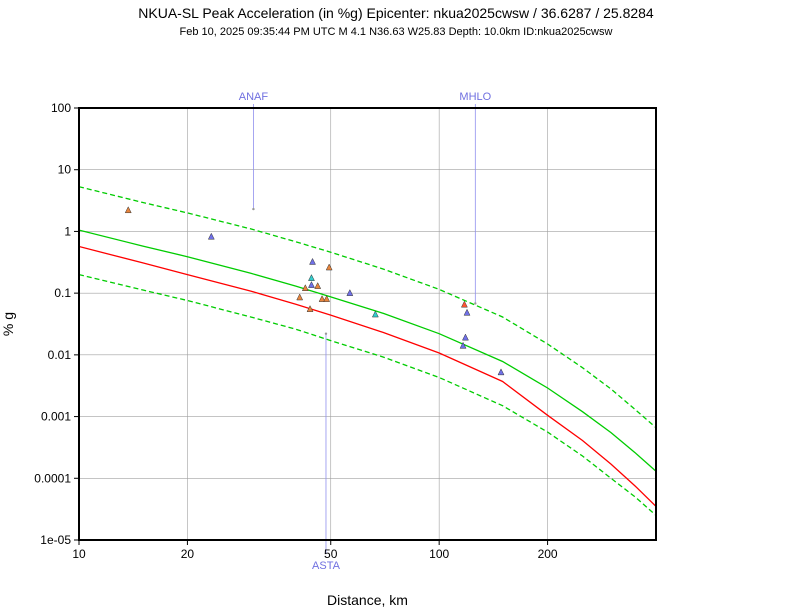 The height and width of the screenshot is (612, 792). I want to click on station-points, so click(314, 291).